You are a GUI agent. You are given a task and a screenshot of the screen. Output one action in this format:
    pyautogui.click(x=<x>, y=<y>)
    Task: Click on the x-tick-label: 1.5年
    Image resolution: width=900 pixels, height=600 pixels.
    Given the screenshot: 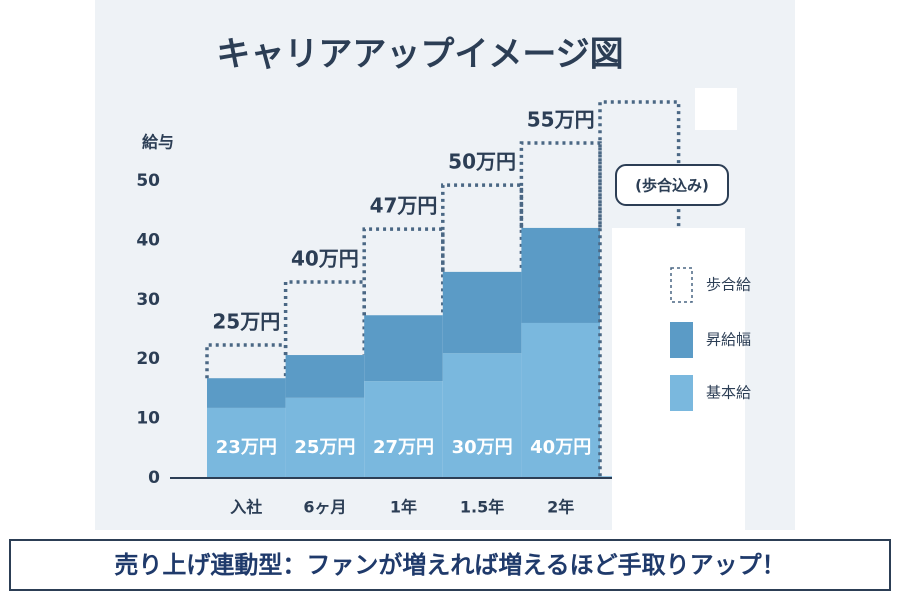 What is the action you would take?
    pyautogui.click(x=482, y=507)
    